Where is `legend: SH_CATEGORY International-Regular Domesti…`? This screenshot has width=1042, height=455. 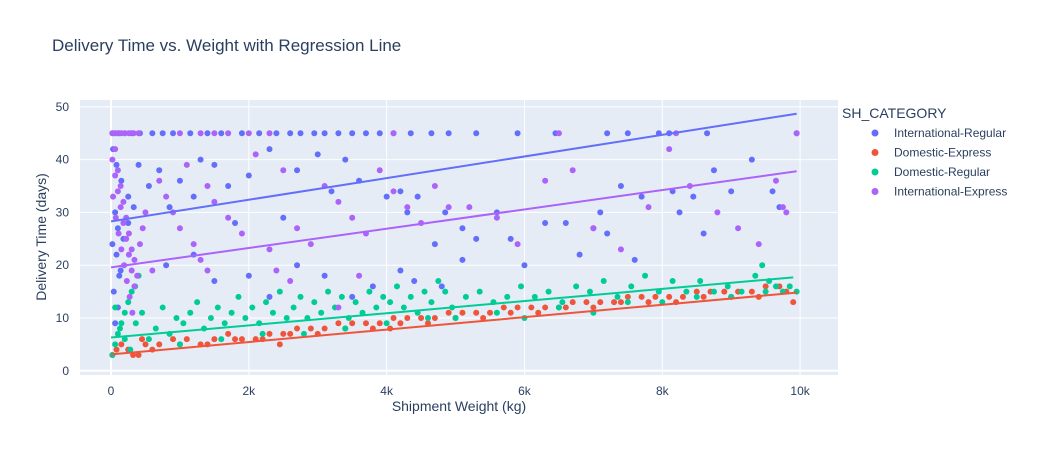
legend: SH_CATEGORY International-Regular Domesti… is located at coordinates (924, 152).